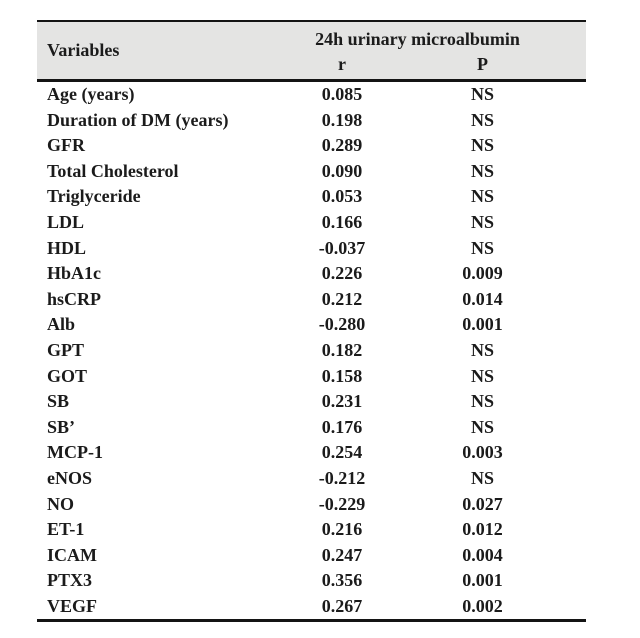  What do you see at coordinates (69, 477) in the screenshot?
I see `variable-cell: eNOS` at bounding box center [69, 477].